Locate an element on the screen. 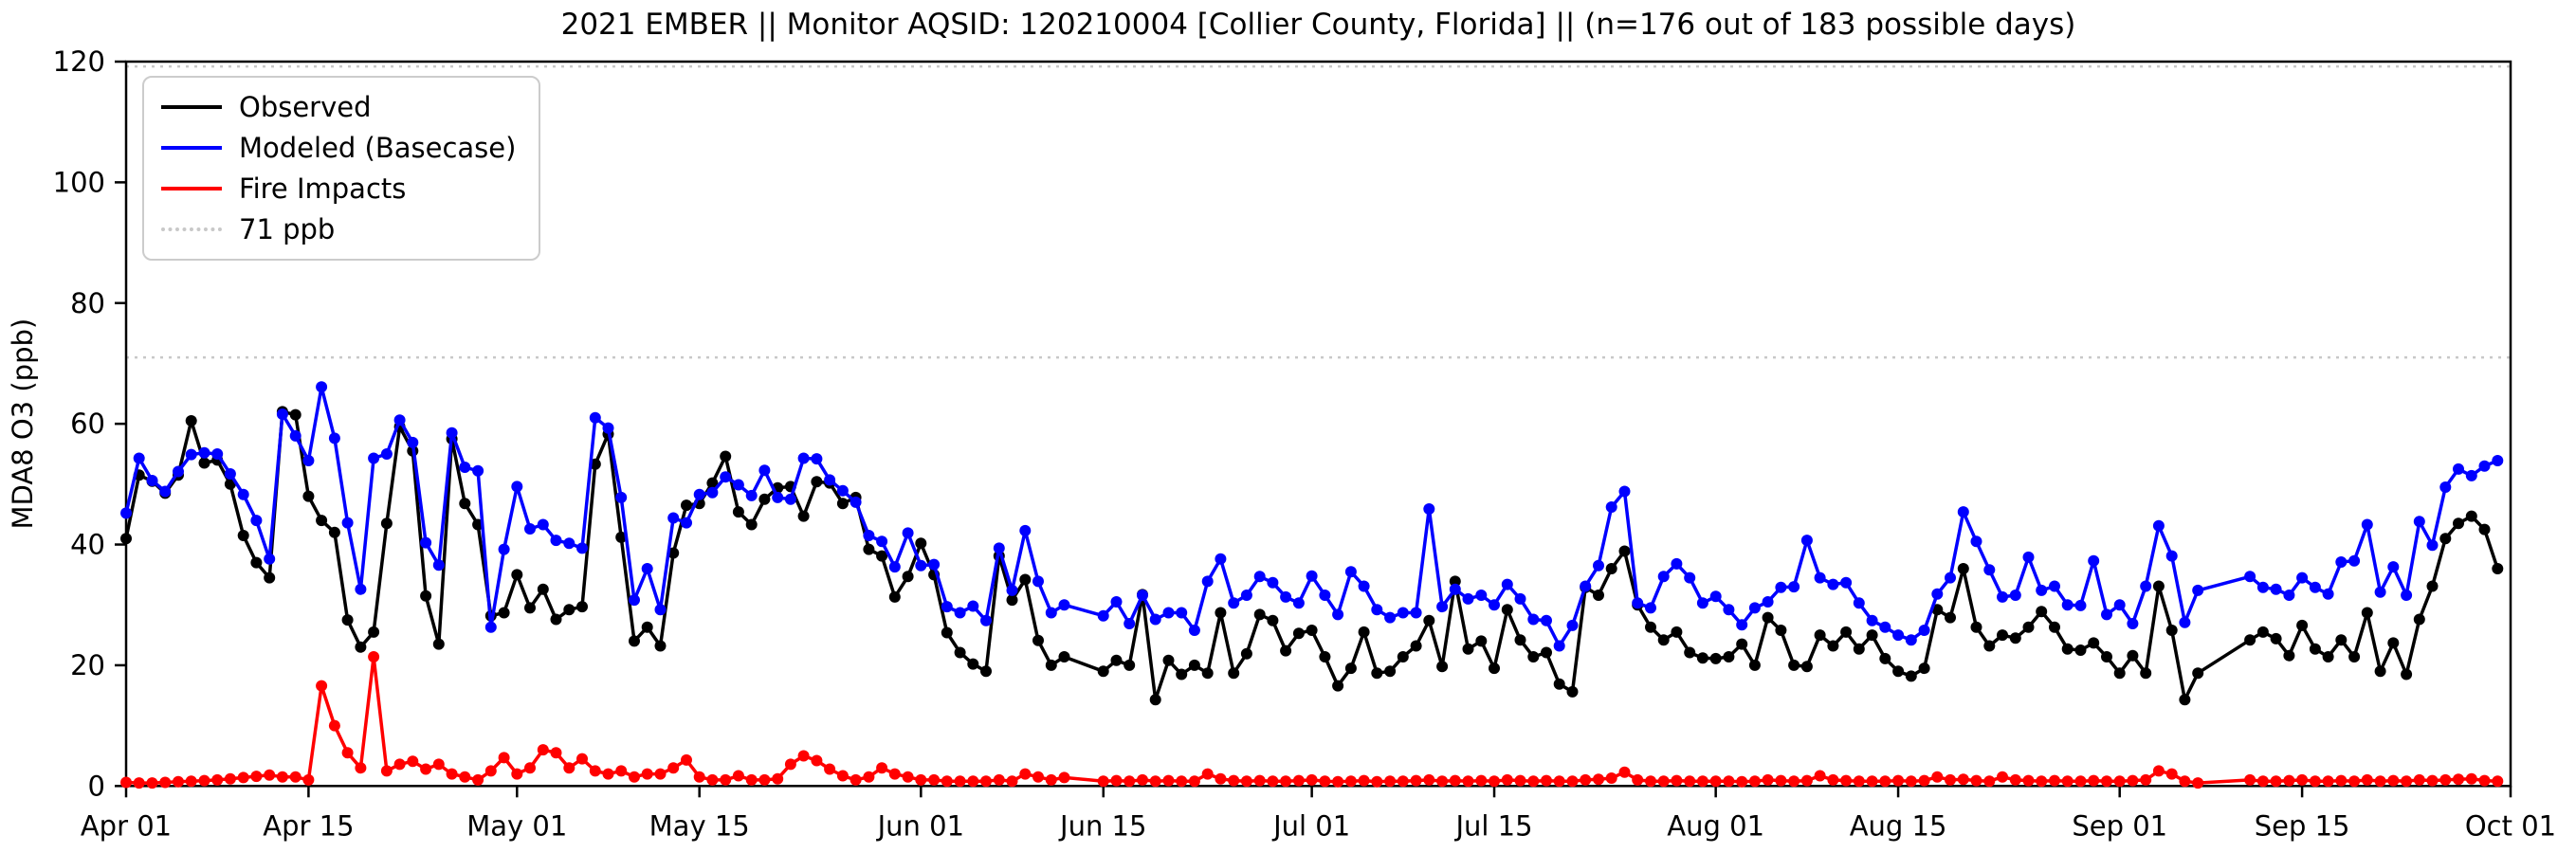 The height and width of the screenshot is (853, 2576). x-tick-label: Apr 15 is located at coordinates (308, 825).